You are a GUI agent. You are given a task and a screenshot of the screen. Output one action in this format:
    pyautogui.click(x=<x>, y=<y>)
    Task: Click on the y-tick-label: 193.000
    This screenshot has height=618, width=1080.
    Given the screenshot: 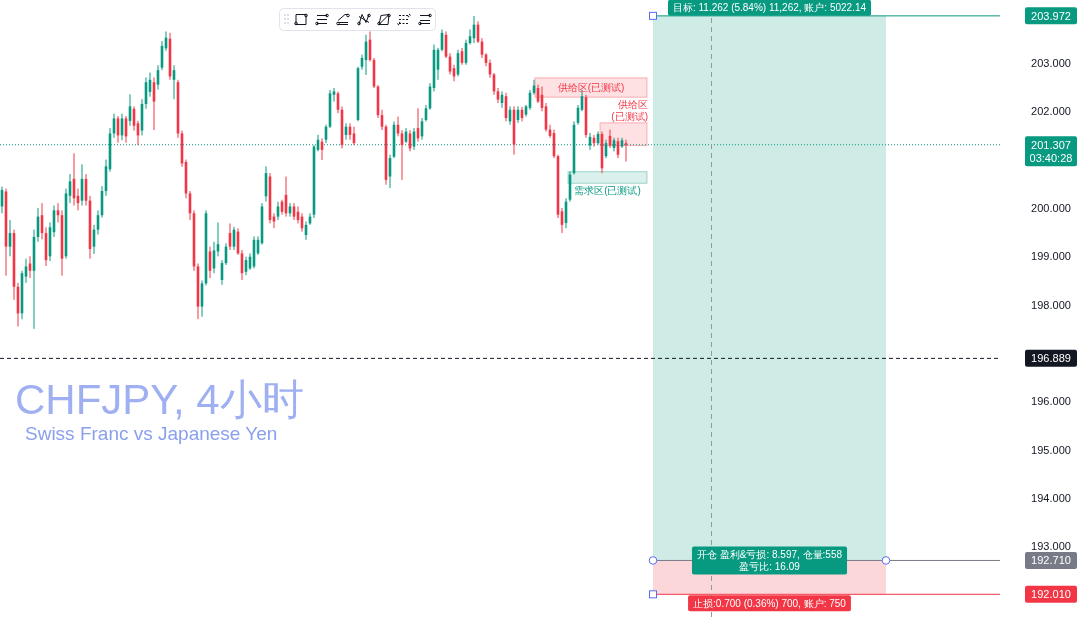 What is the action you would take?
    pyautogui.click(x=1051, y=546)
    